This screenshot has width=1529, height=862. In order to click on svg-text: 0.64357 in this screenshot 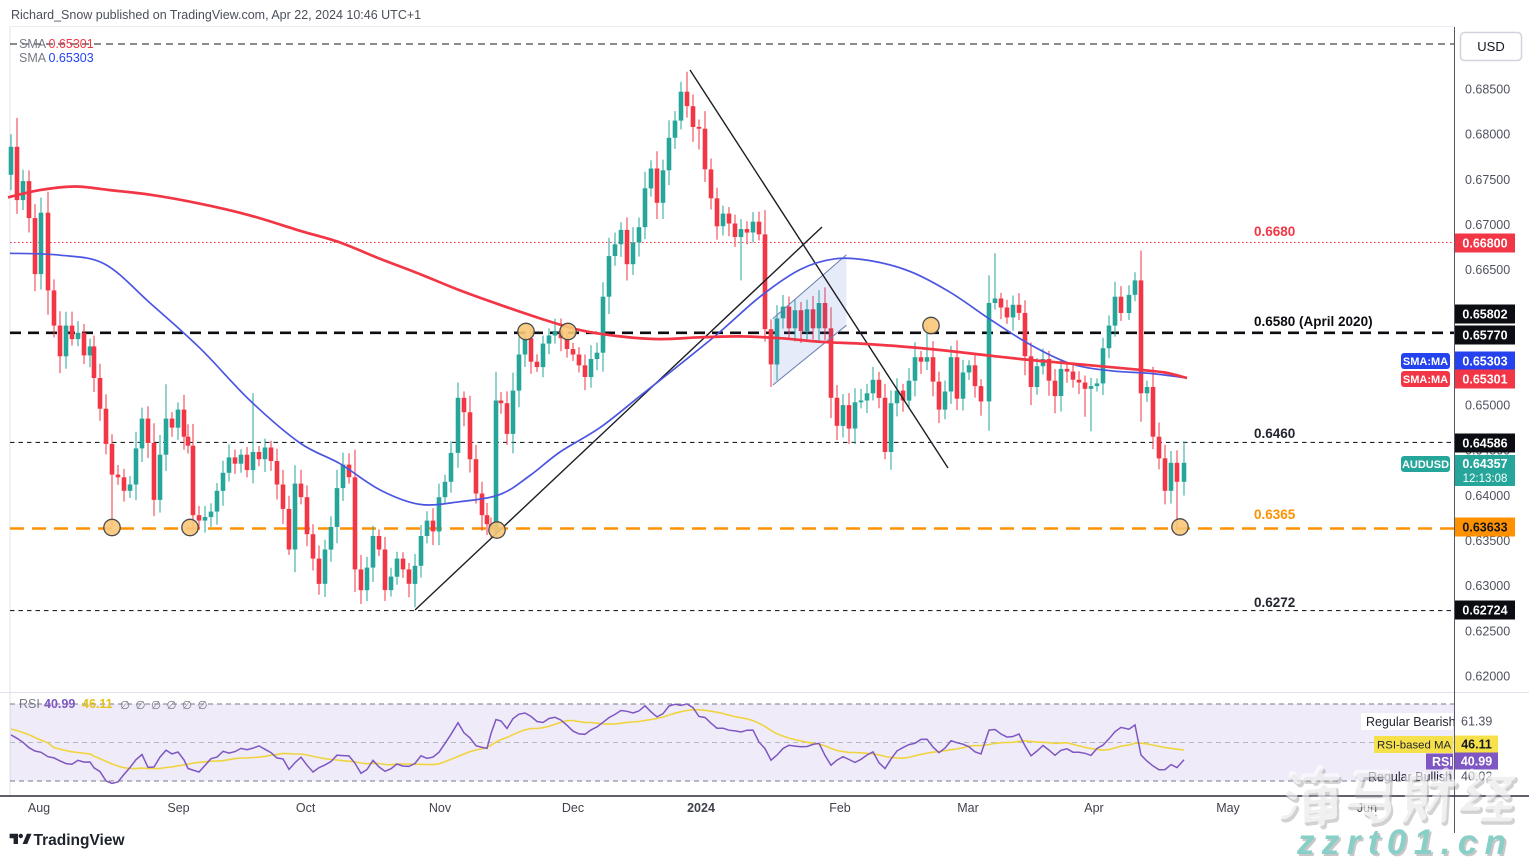, I will do `click(1484, 464)`.